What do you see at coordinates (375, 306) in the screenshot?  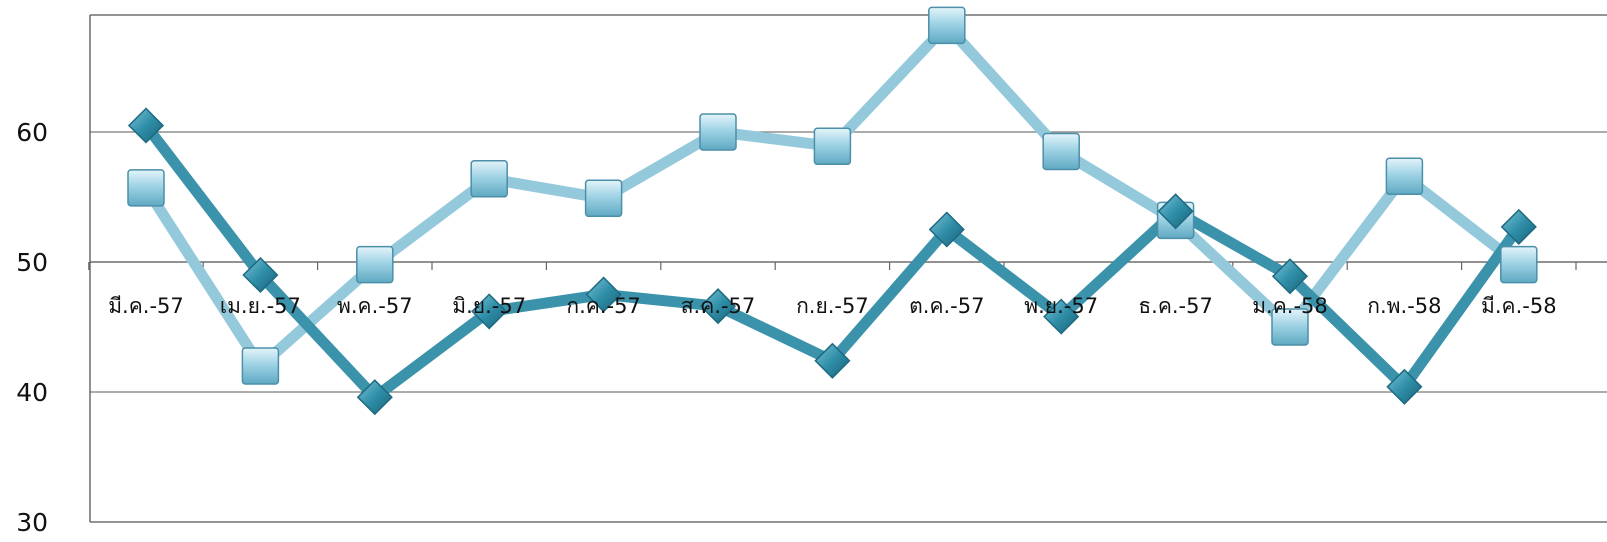 I see `x-tick-label: พ.ค.-57` at bounding box center [375, 306].